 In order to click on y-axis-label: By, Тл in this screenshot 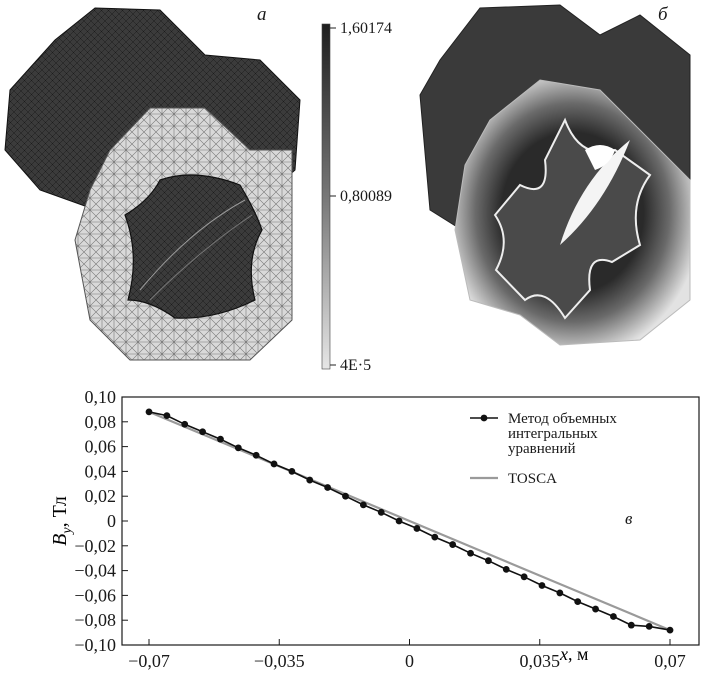, I will do `click(62, 521)`.